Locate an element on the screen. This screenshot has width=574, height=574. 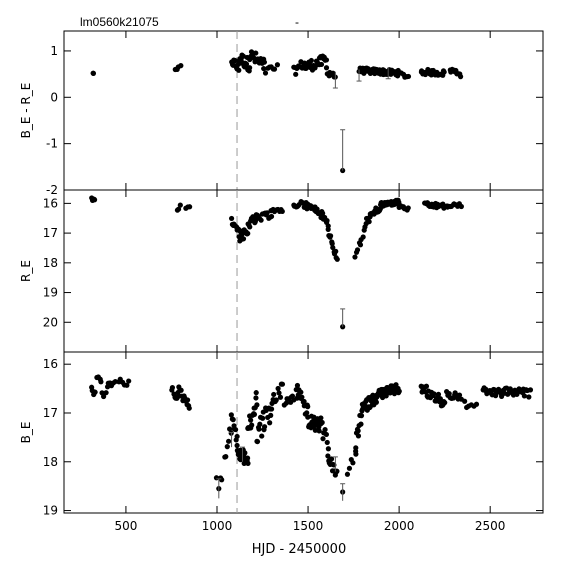
x-tick-label: 500 is located at coordinates (125, 526).